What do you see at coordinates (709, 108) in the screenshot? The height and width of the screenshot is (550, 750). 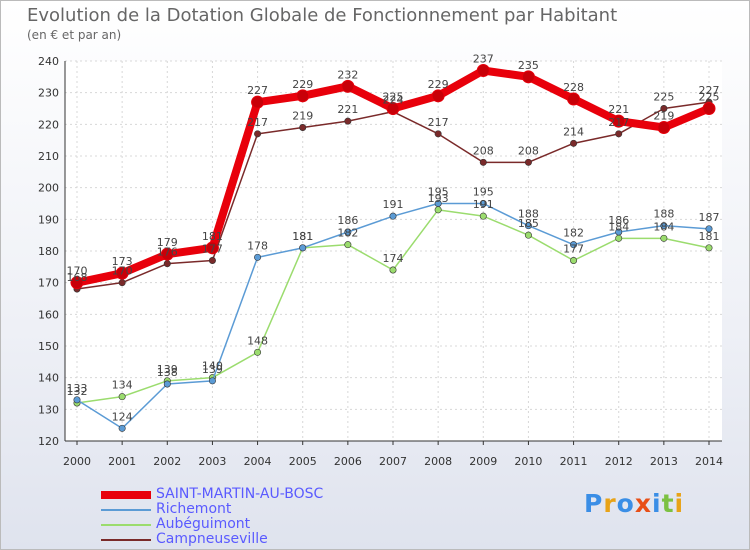 I see `series-0-point-2014` at bounding box center [709, 108].